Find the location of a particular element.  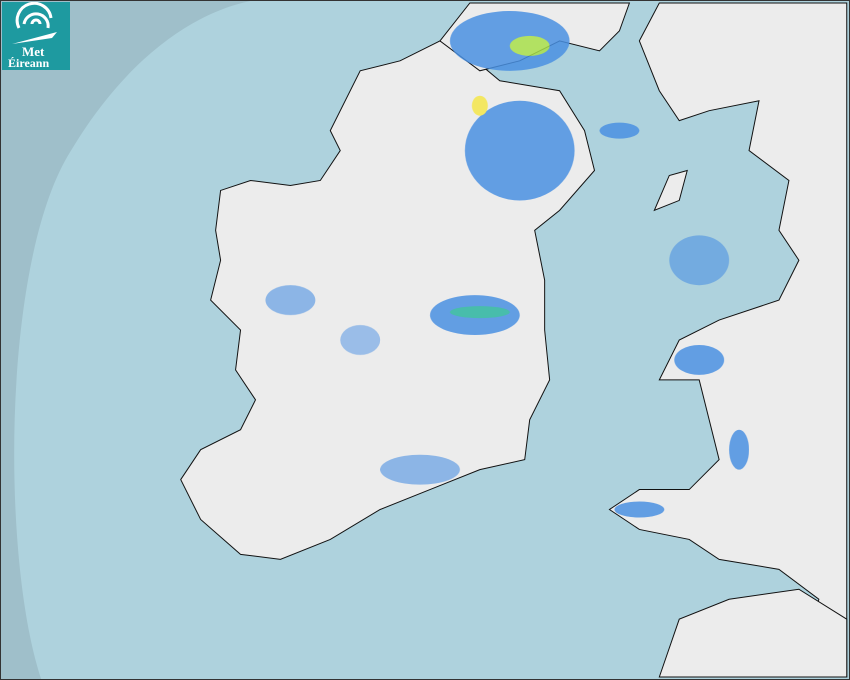

met-eireann-logo: Met Éireann is located at coordinates (36, 36).